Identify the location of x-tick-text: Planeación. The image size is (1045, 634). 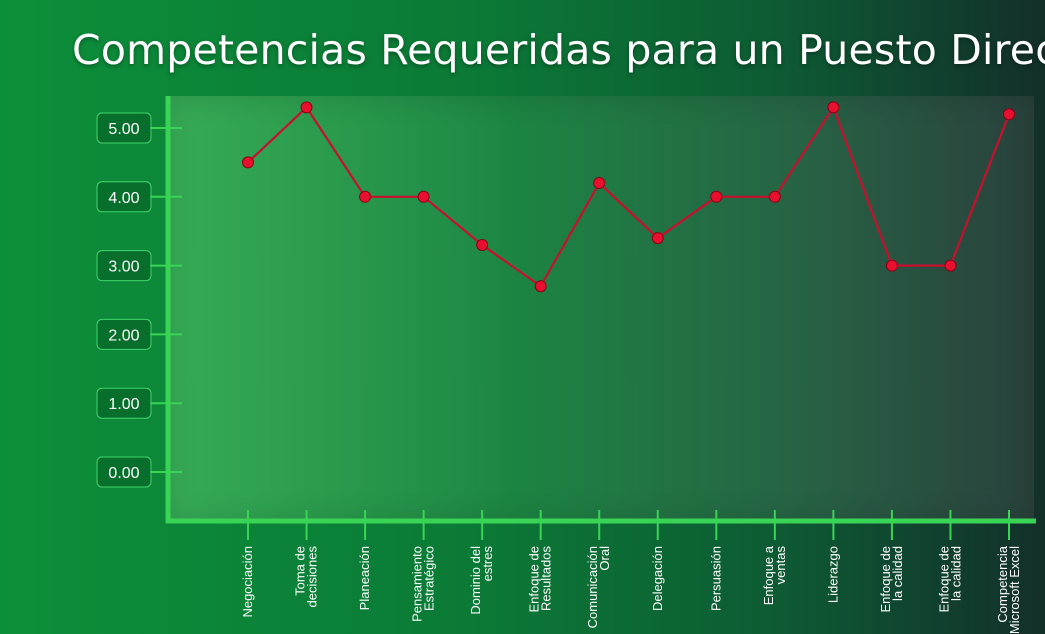
(364, 578).